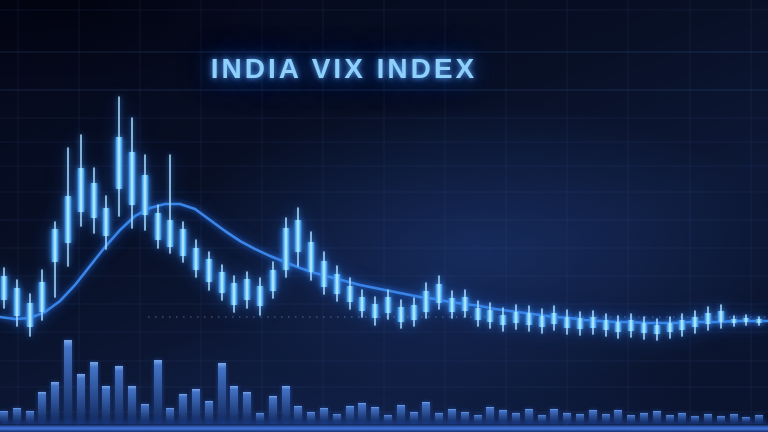 The image size is (768, 432). What do you see at coordinates (344, 68) in the screenshot?
I see `chart-title: INDIA VIX INDEX` at bounding box center [344, 68].